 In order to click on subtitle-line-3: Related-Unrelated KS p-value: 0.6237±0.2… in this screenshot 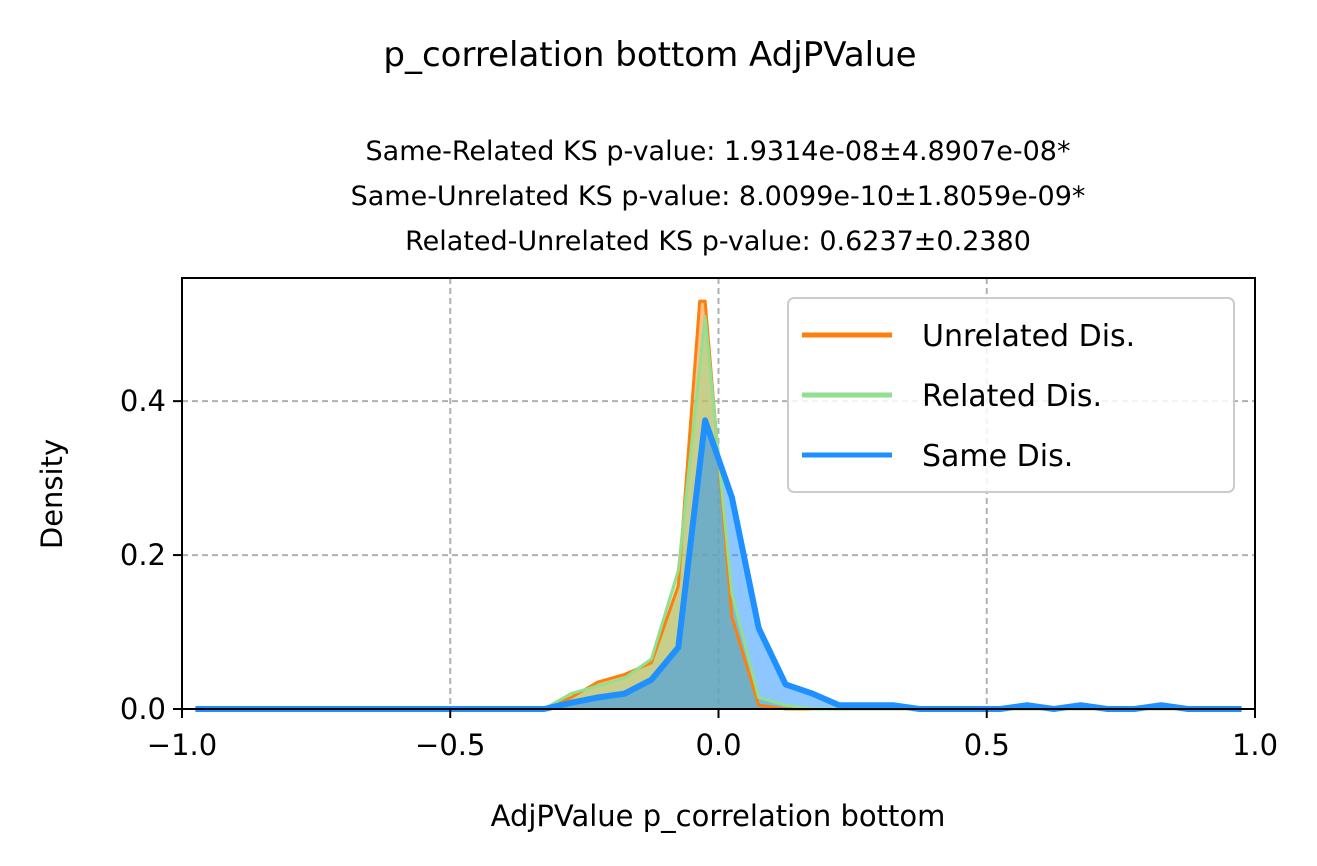, I will do `click(718, 241)`.